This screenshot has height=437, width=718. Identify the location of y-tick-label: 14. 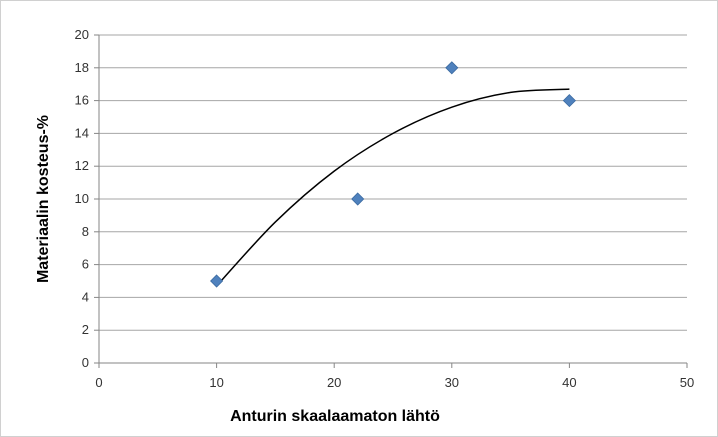
(82, 132).